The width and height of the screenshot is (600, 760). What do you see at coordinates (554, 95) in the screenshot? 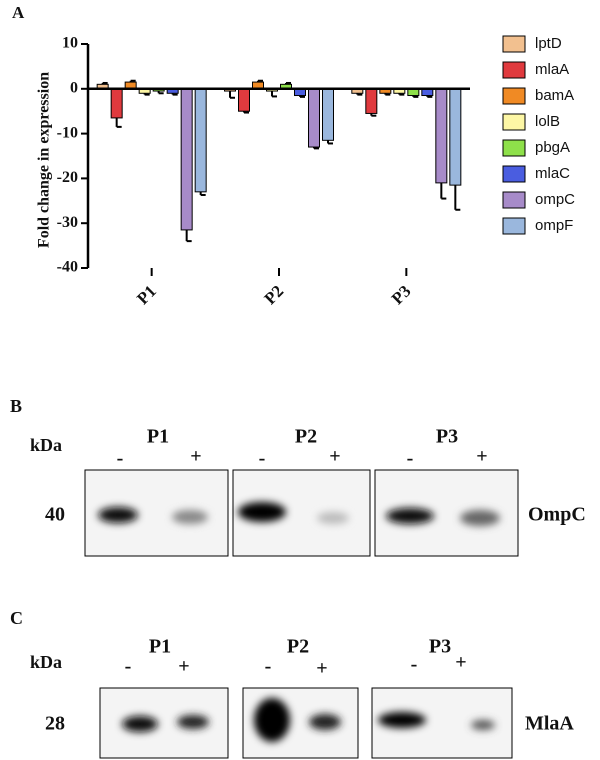
I see `legend-label: bamA` at bounding box center [554, 95].